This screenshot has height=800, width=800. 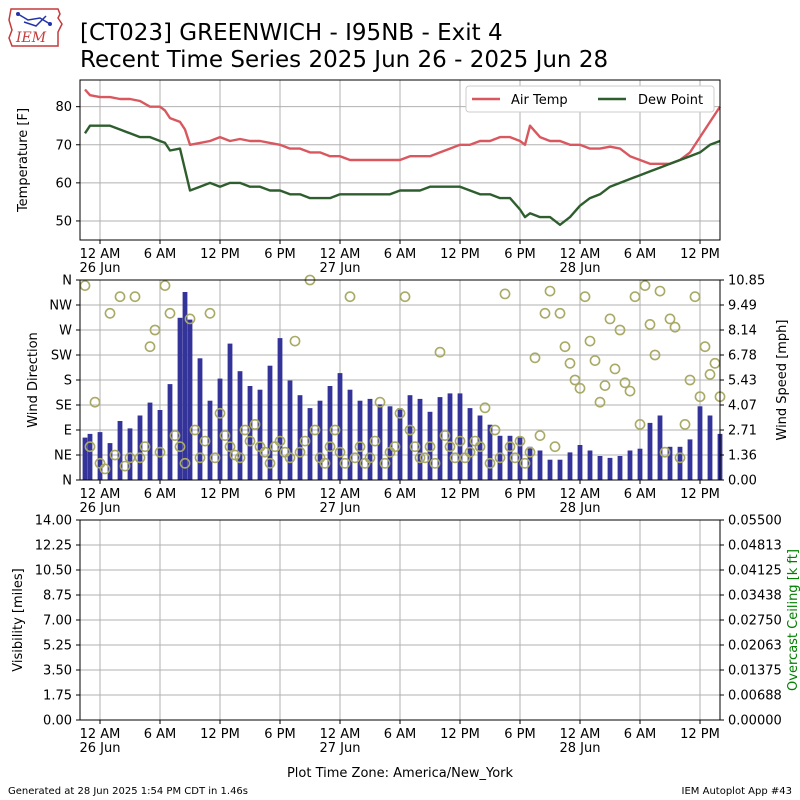 I want to click on y2-tick-label: 0.00688, so click(x=755, y=696).